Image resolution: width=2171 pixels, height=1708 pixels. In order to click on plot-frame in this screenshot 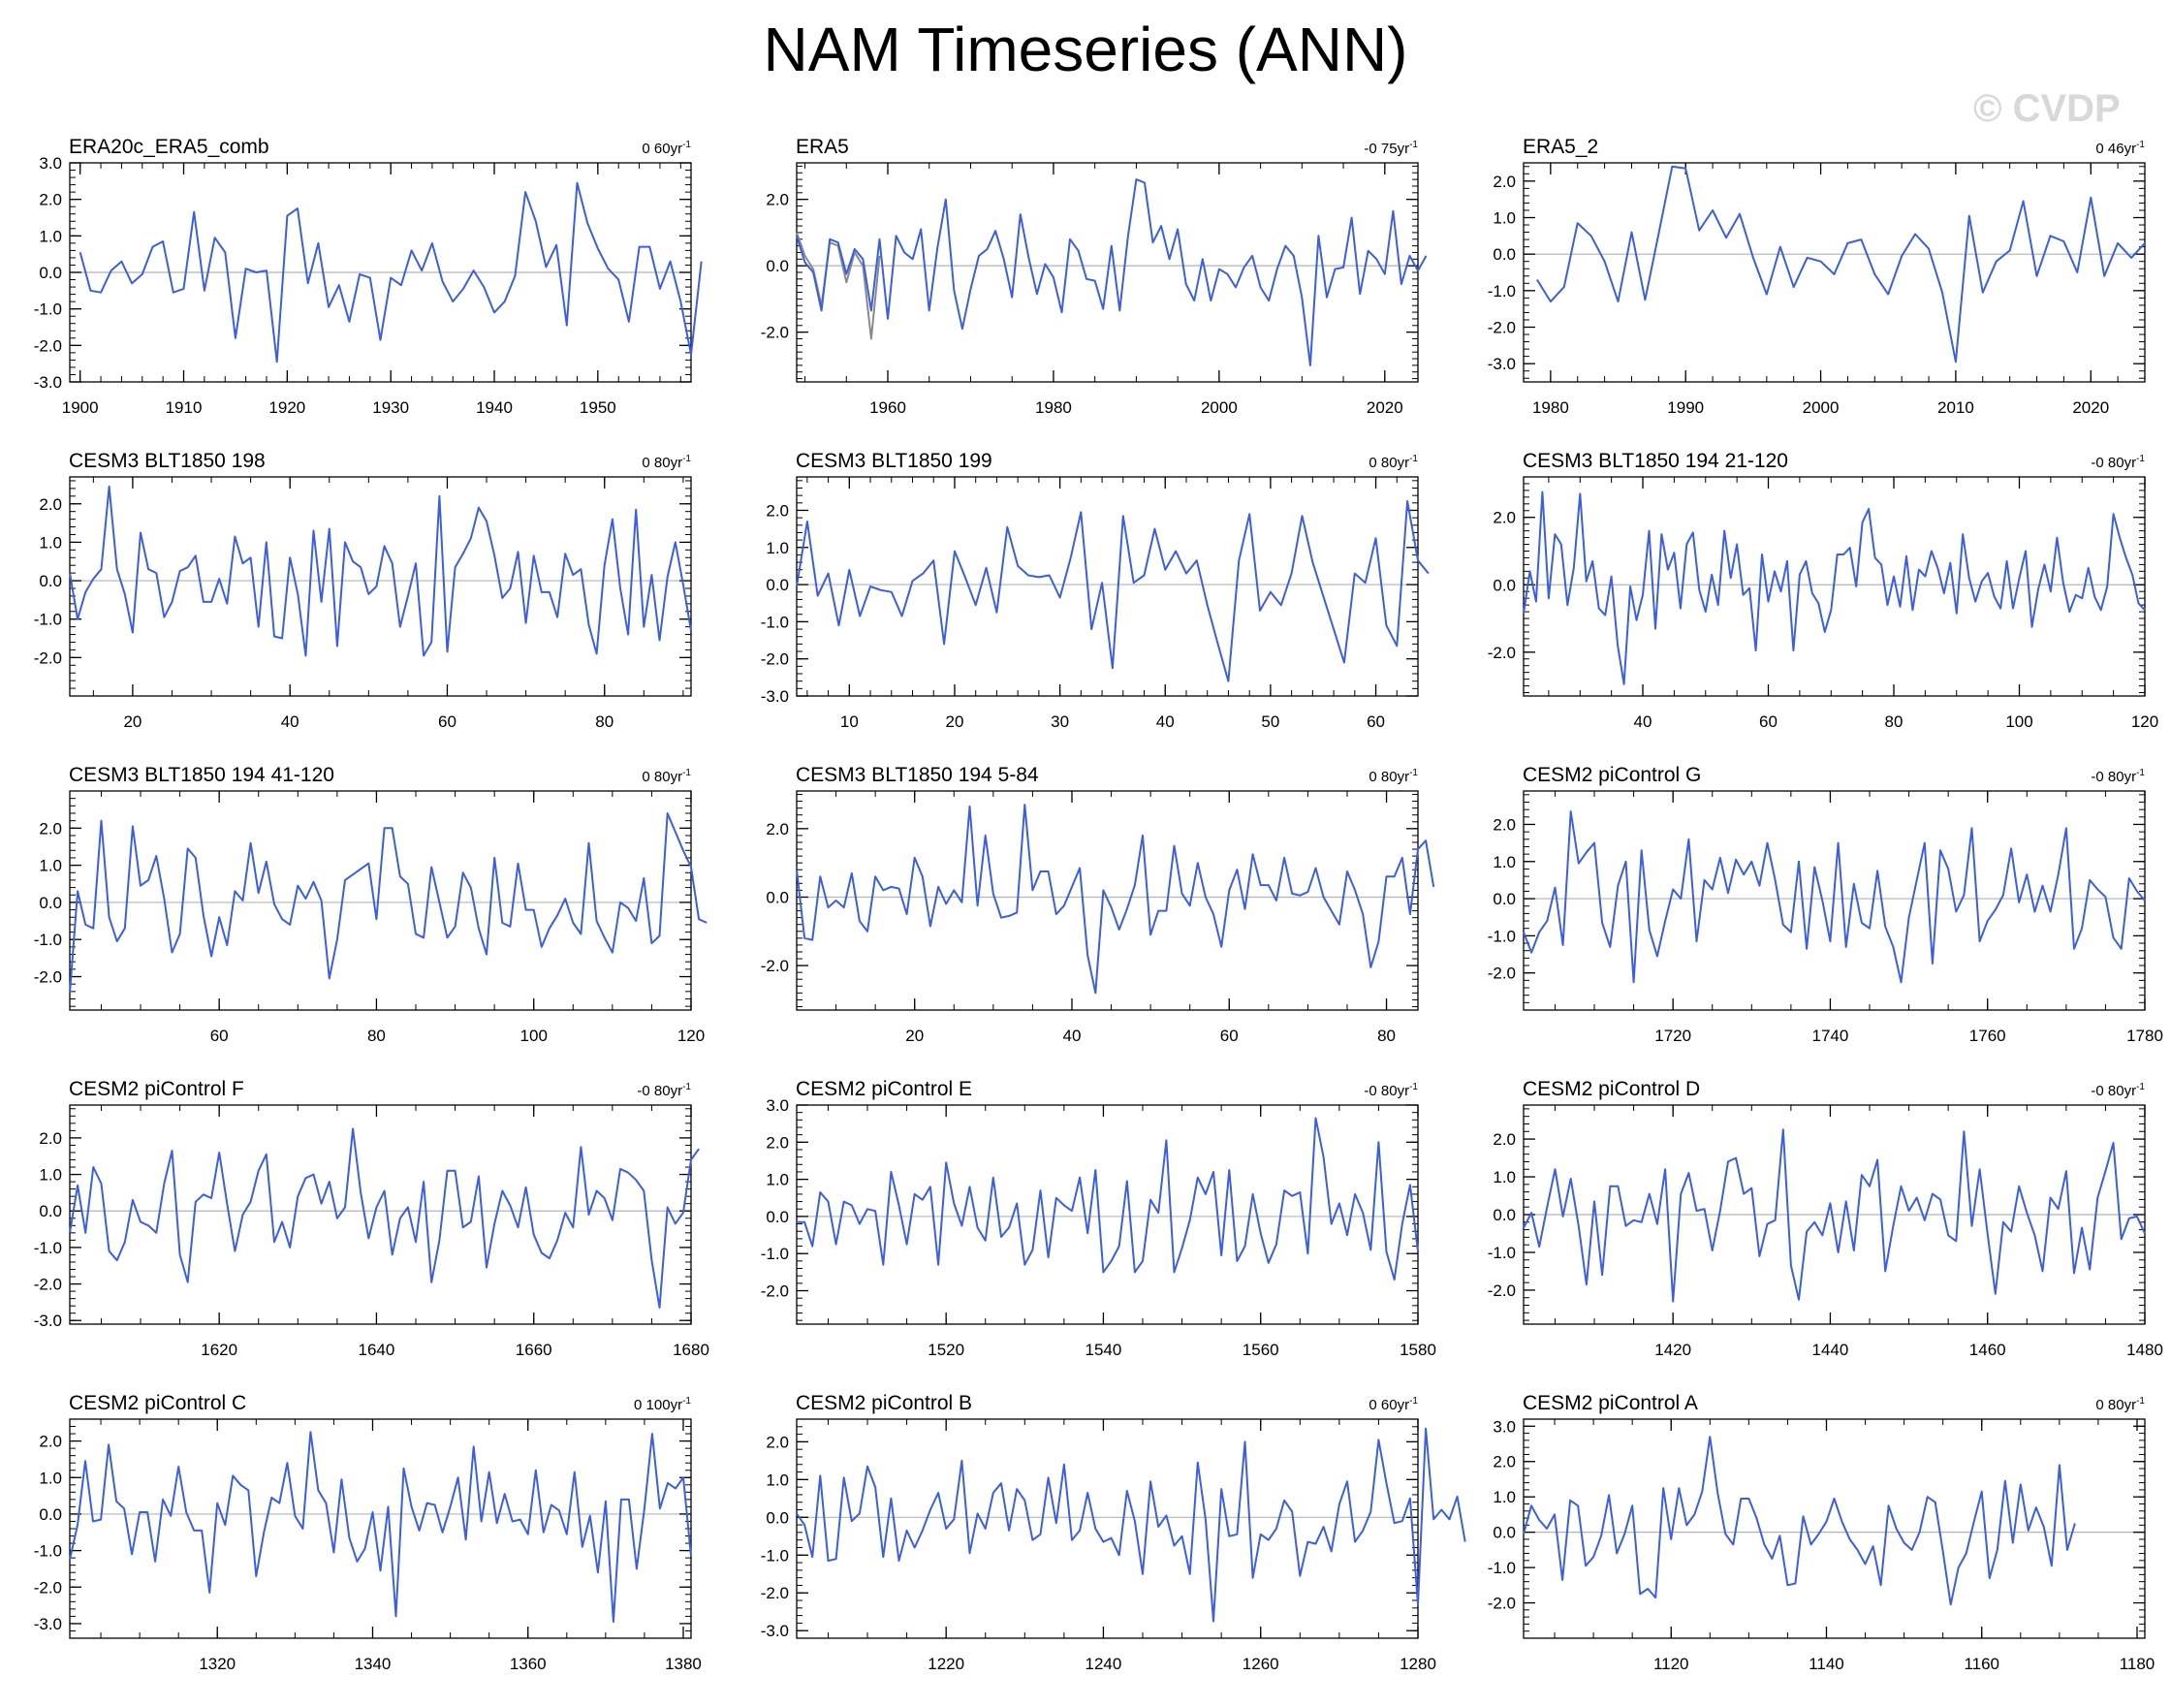, I will do `click(1107, 1528)`.